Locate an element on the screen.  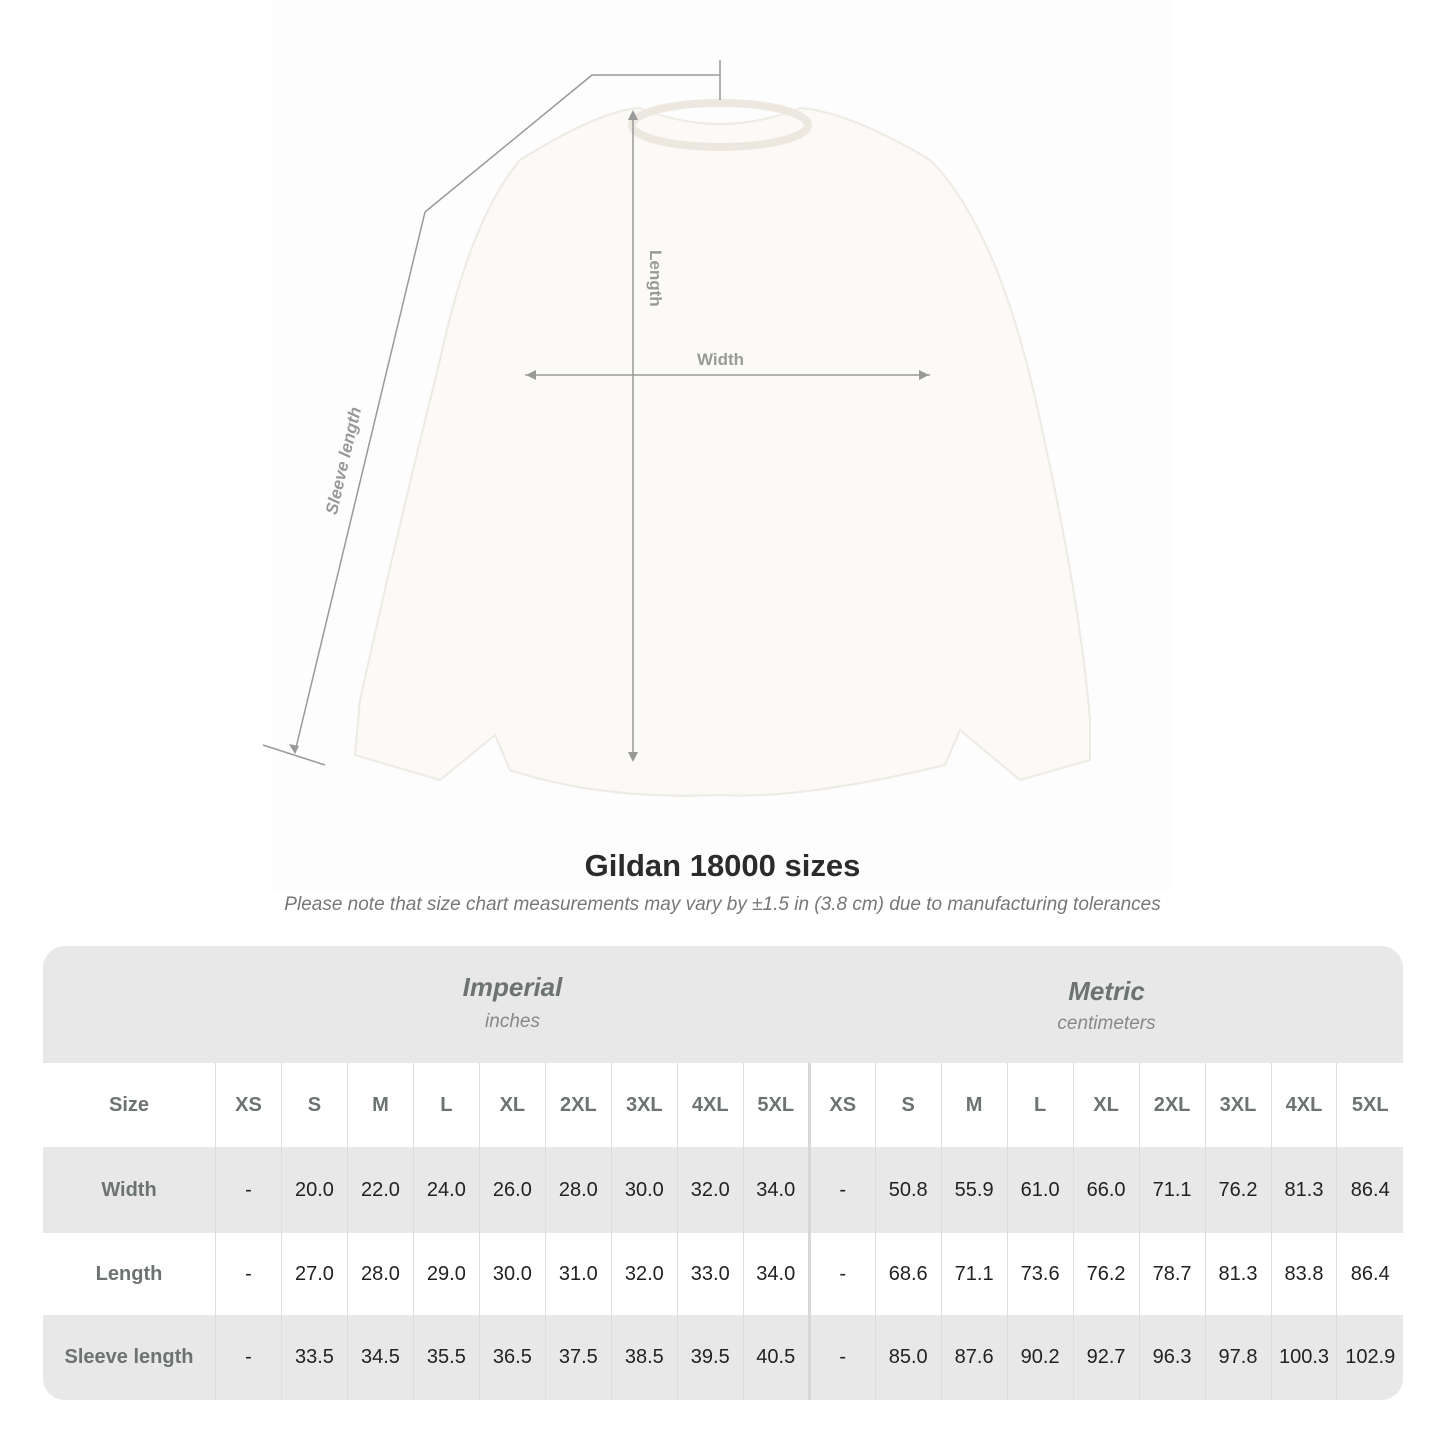
imperial-title: Imperial is located at coordinates (512, 987).